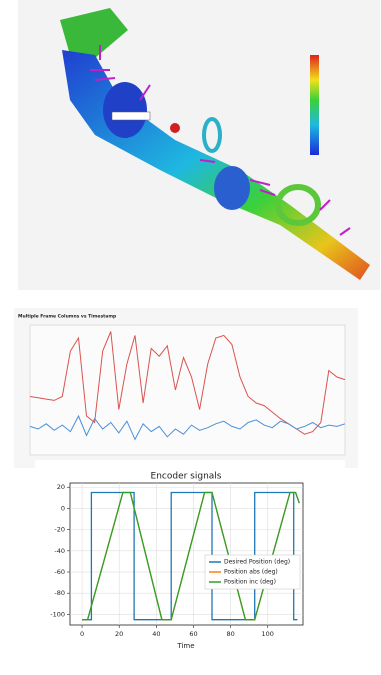  What do you see at coordinates (63, 508) in the screenshot?
I see `y-tick-label: 0` at bounding box center [63, 508].